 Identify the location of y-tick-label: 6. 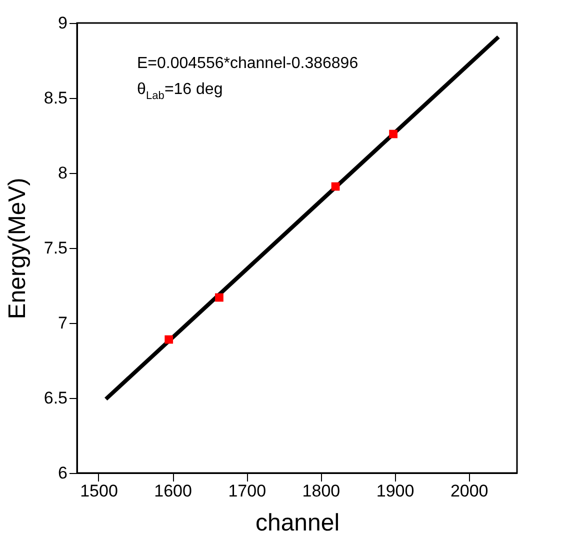
(63, 473).